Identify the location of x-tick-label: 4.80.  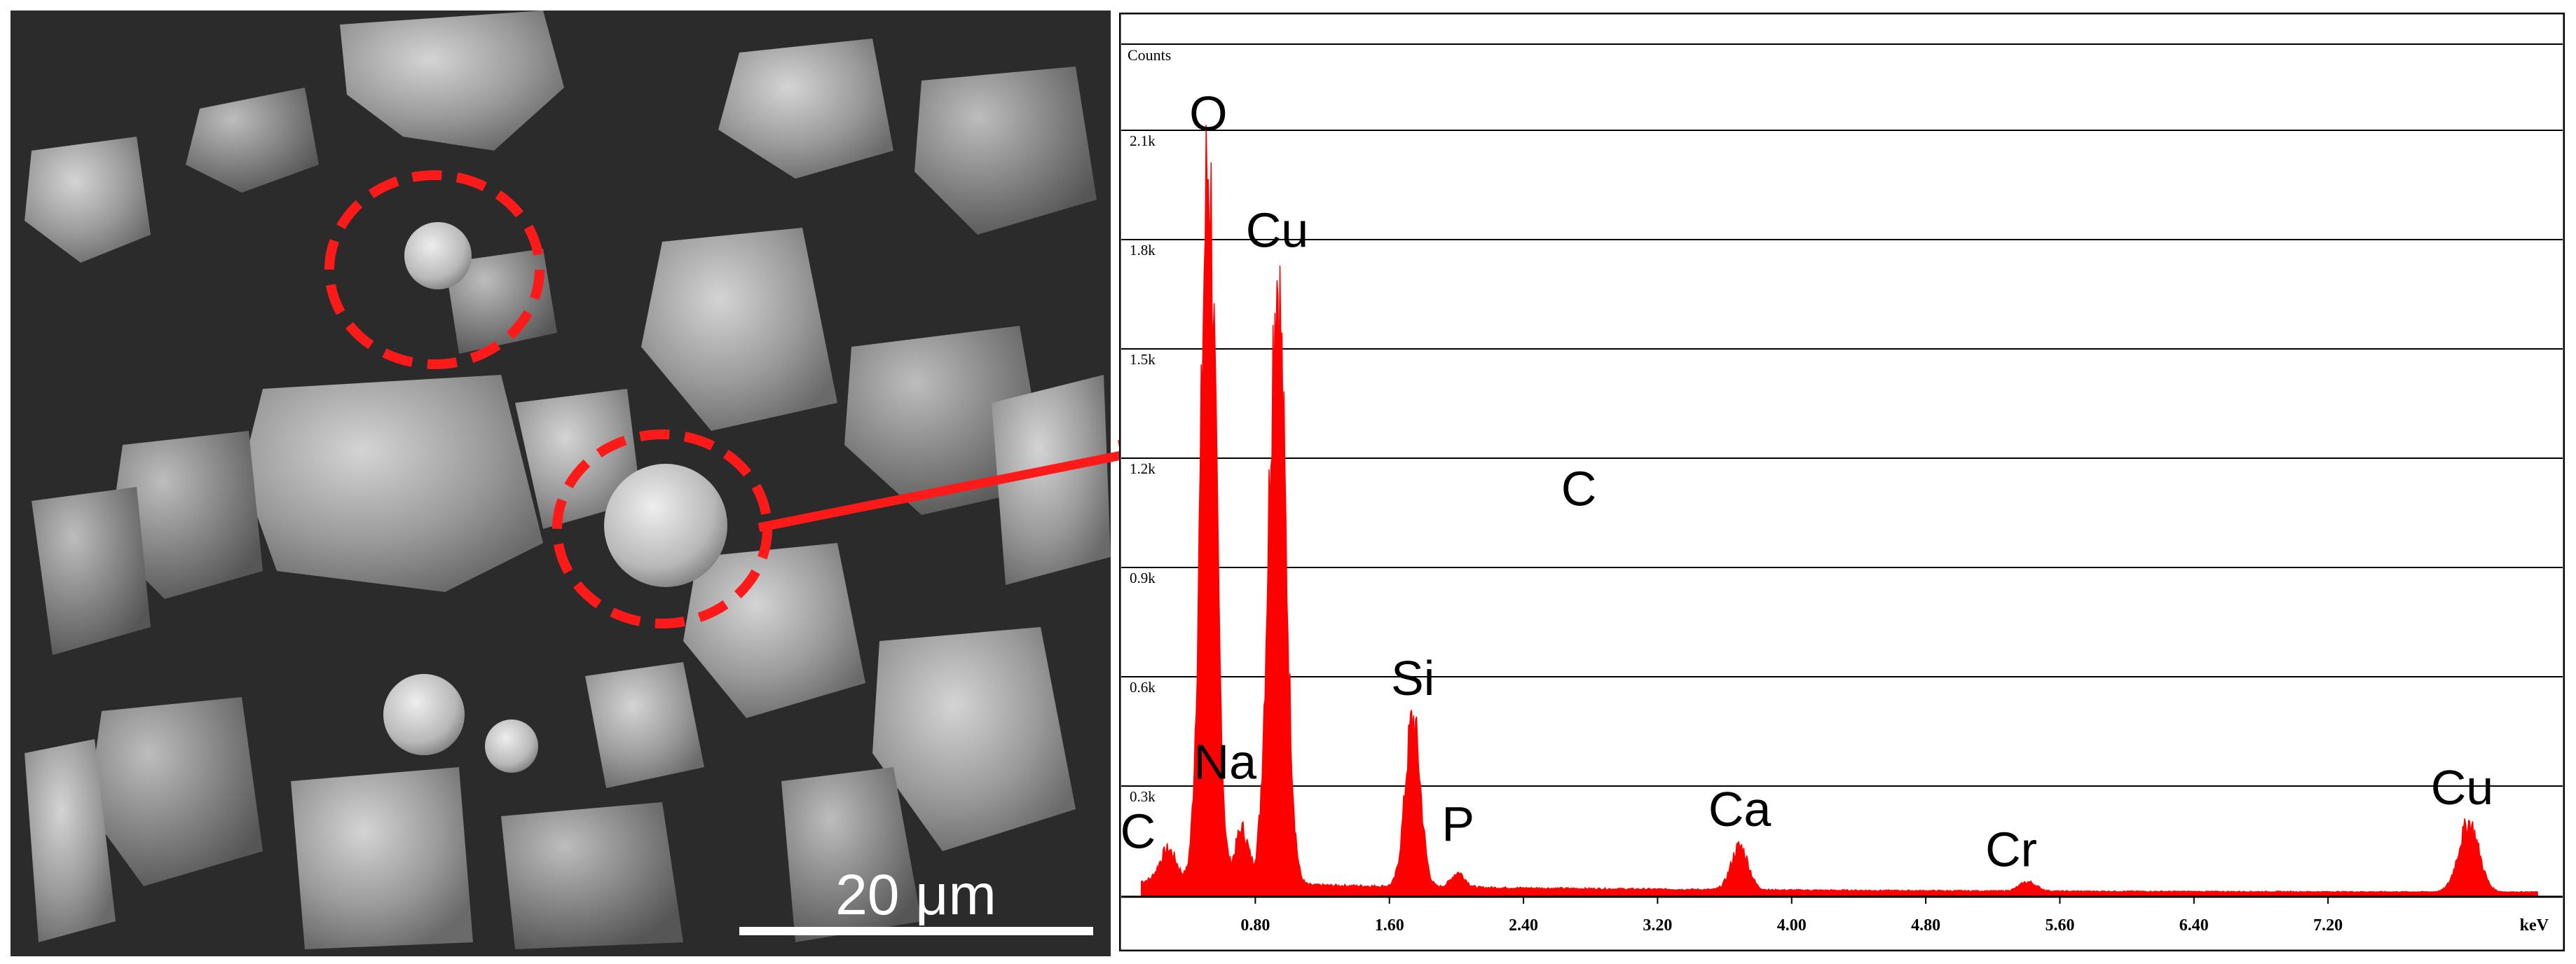
(1926, 925).